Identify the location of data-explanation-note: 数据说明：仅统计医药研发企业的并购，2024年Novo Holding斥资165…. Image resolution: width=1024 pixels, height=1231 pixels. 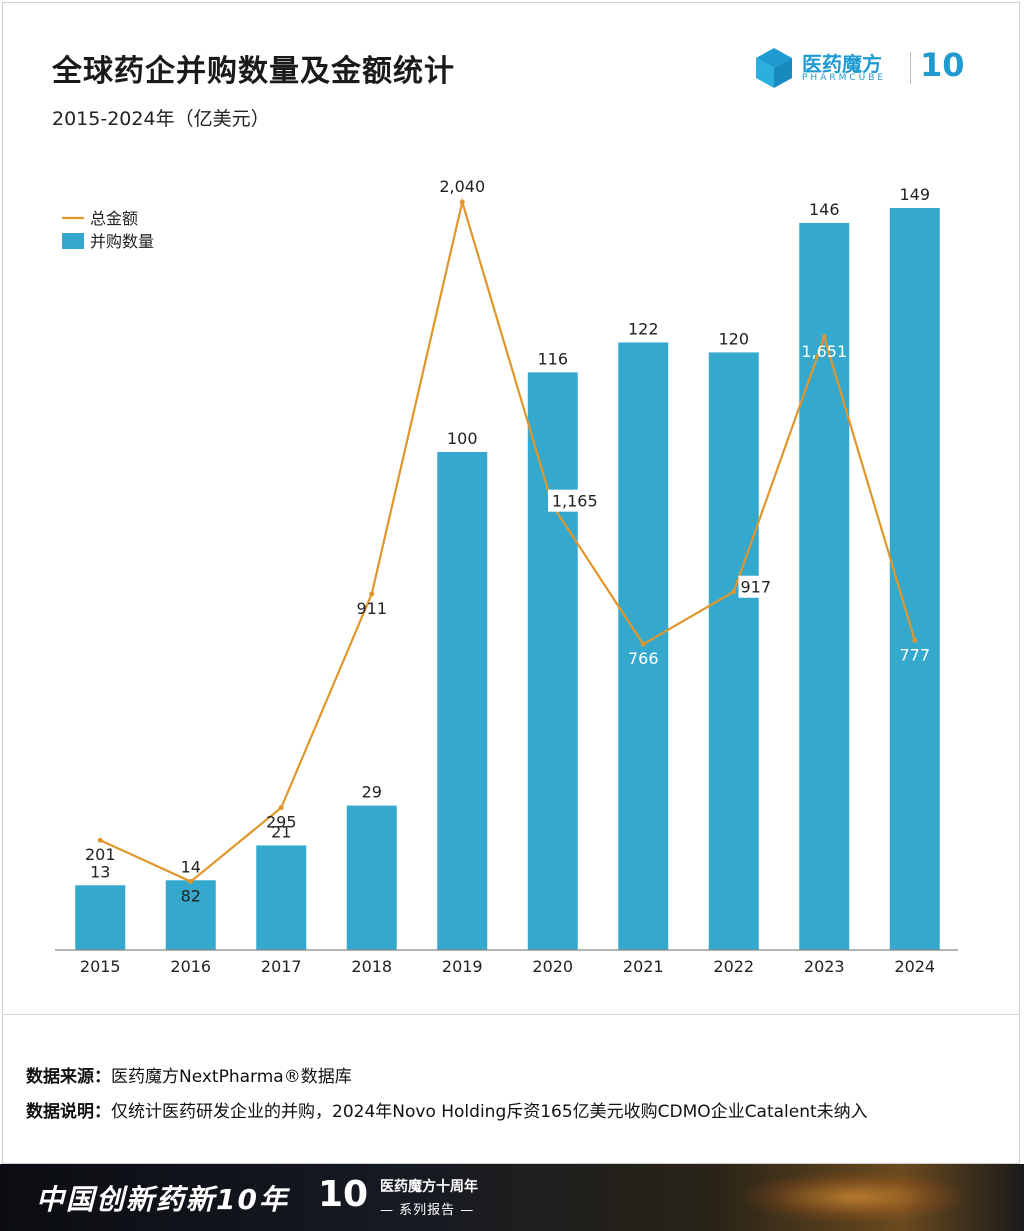
(447, 1109).